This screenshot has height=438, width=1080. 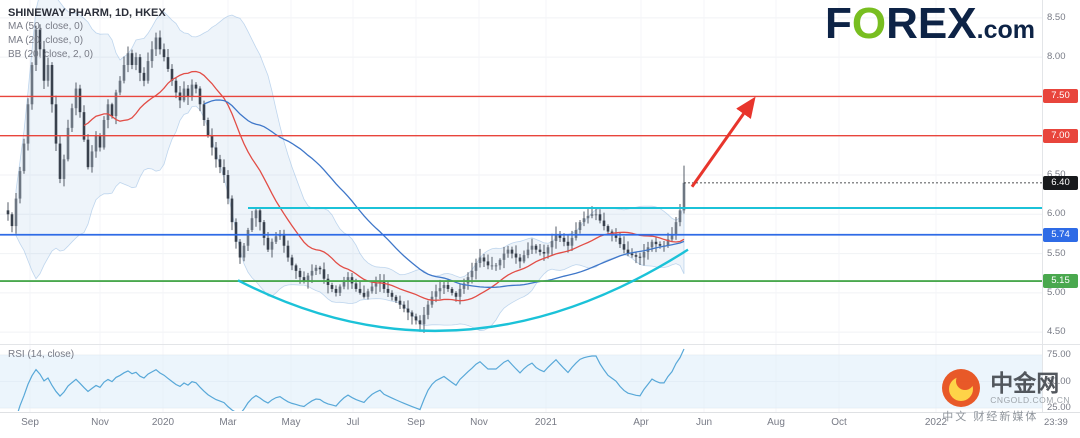 What do you see at coordinates (546, 422) in the screenshot?
I see `time-axis-label: 2021` at bounding box center [546, 422].